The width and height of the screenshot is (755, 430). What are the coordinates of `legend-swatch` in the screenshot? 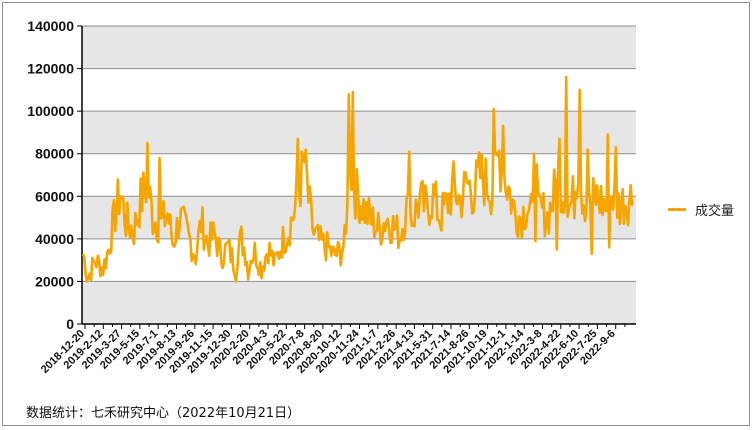 It's located at (677, 209).